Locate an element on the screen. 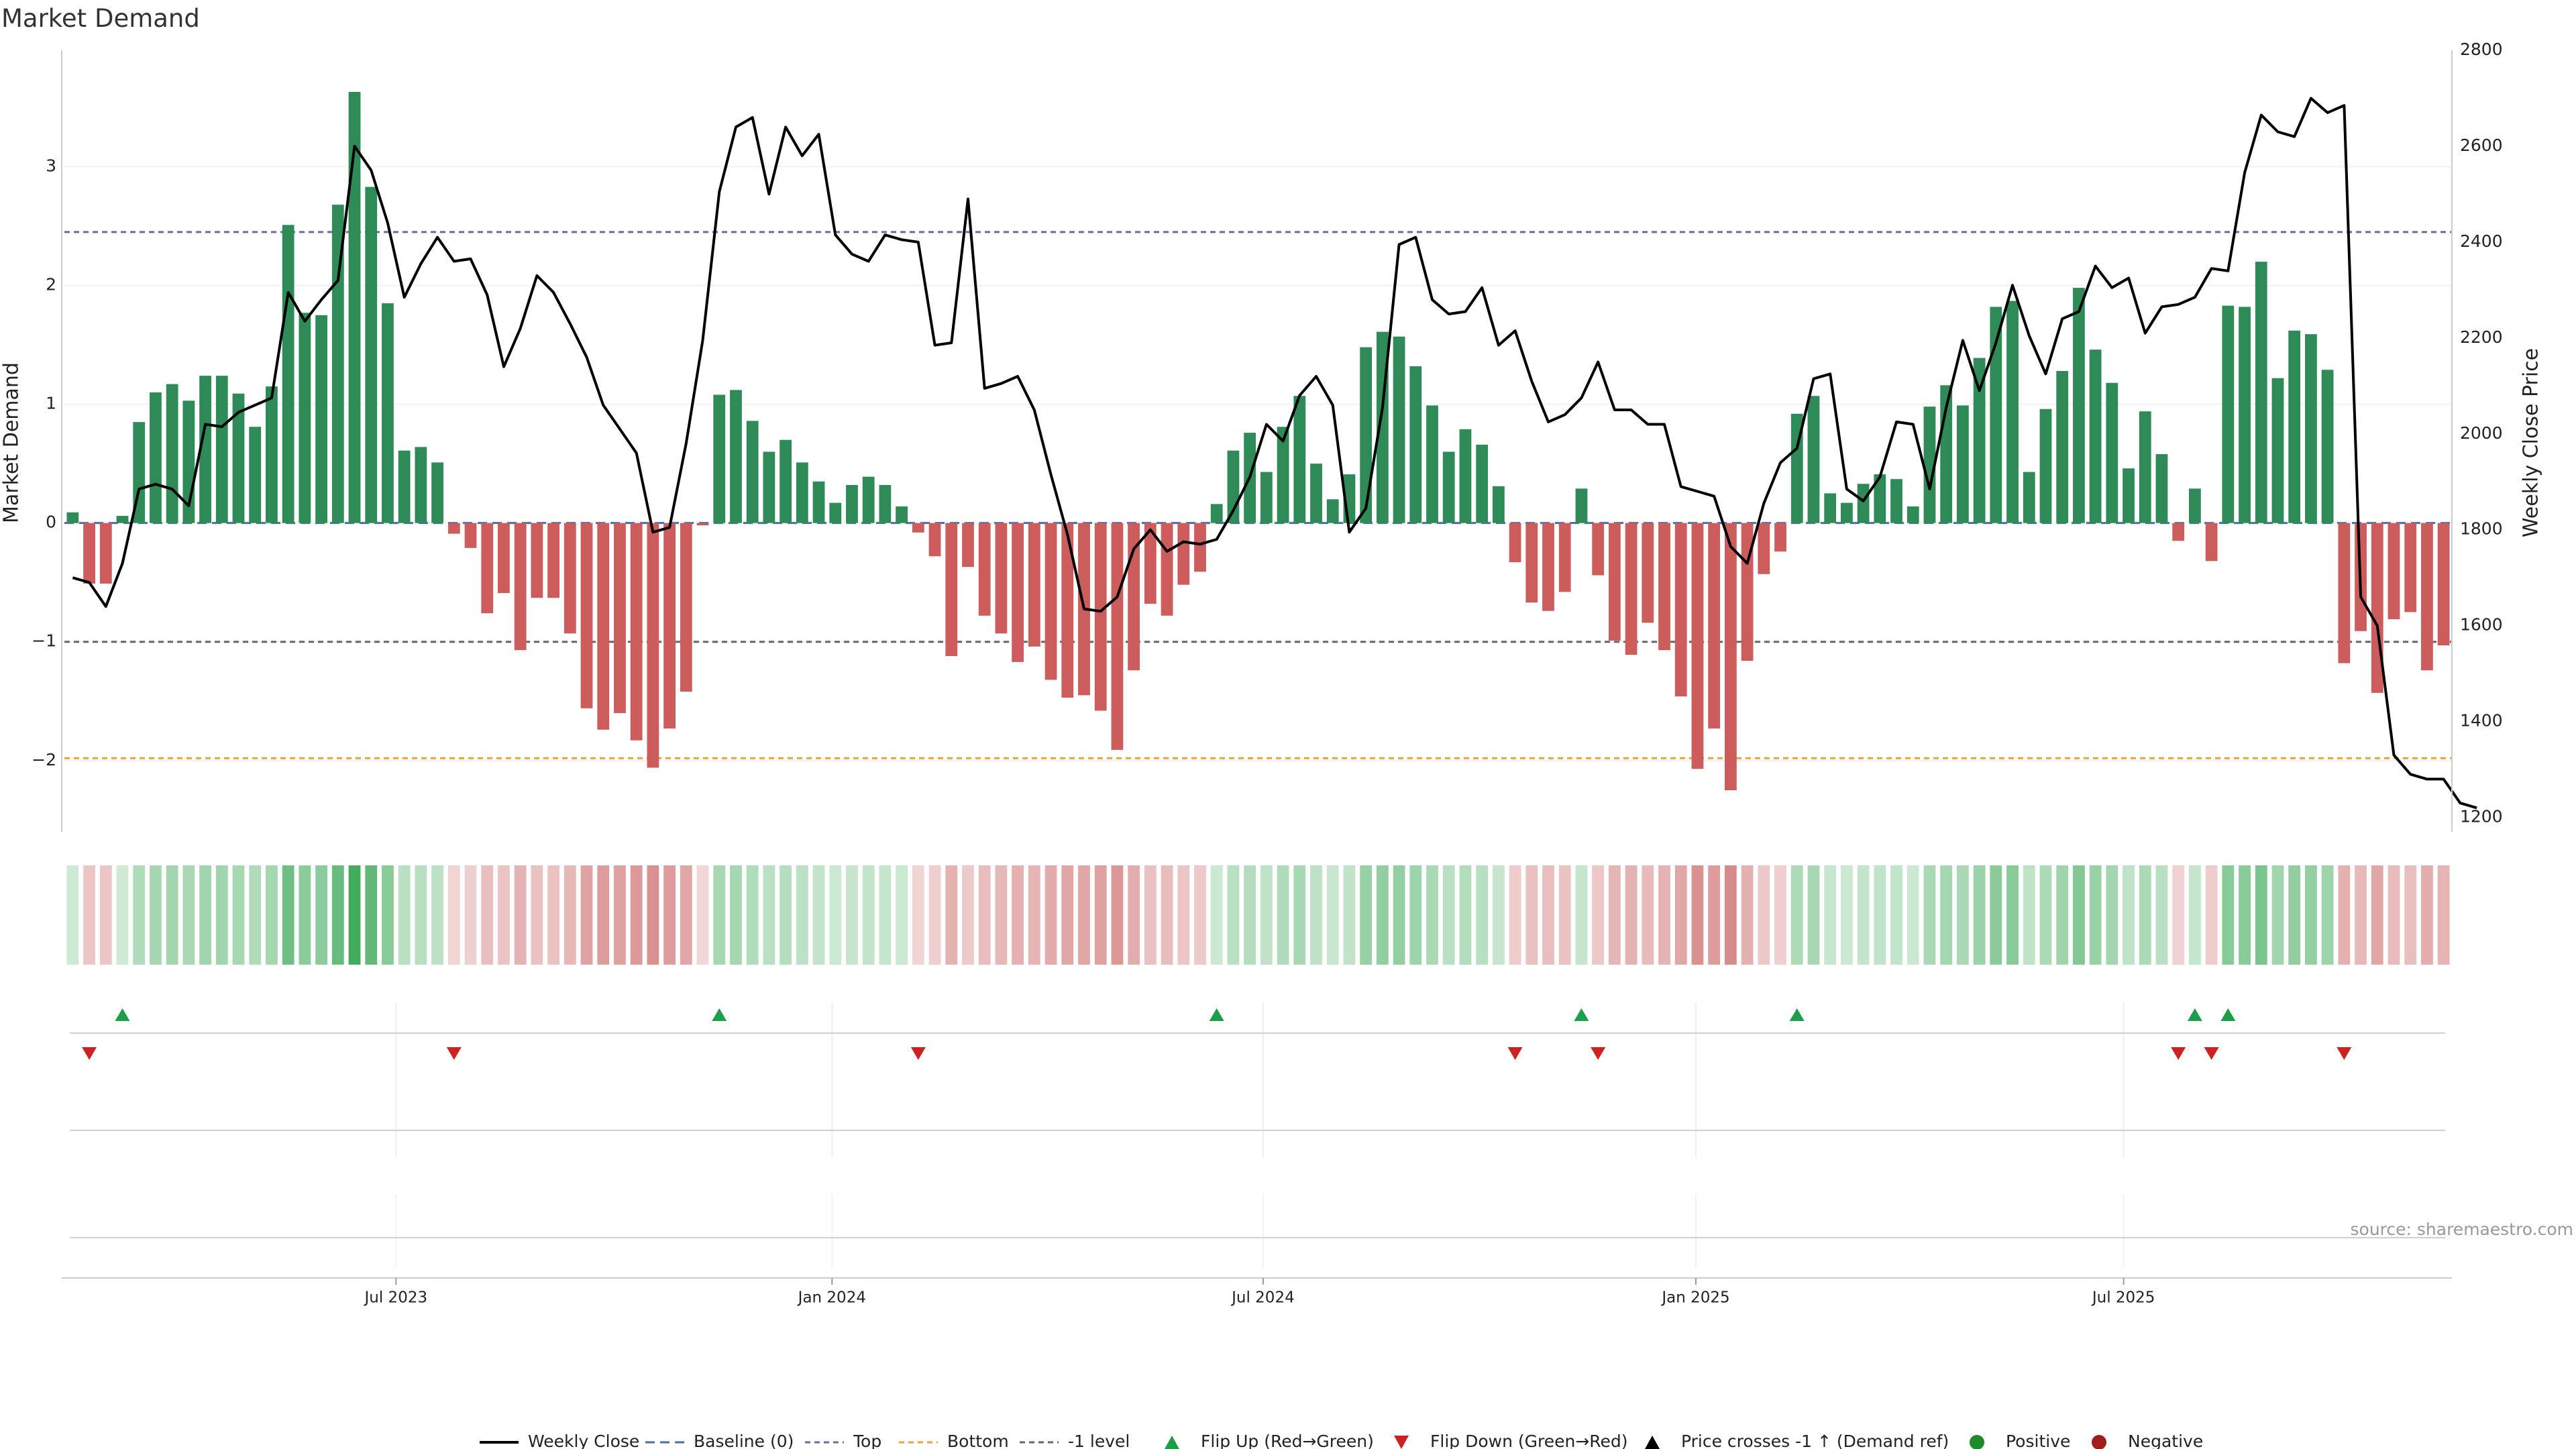  legend-label: Weekly Close is located at coordinates (583, 1440).